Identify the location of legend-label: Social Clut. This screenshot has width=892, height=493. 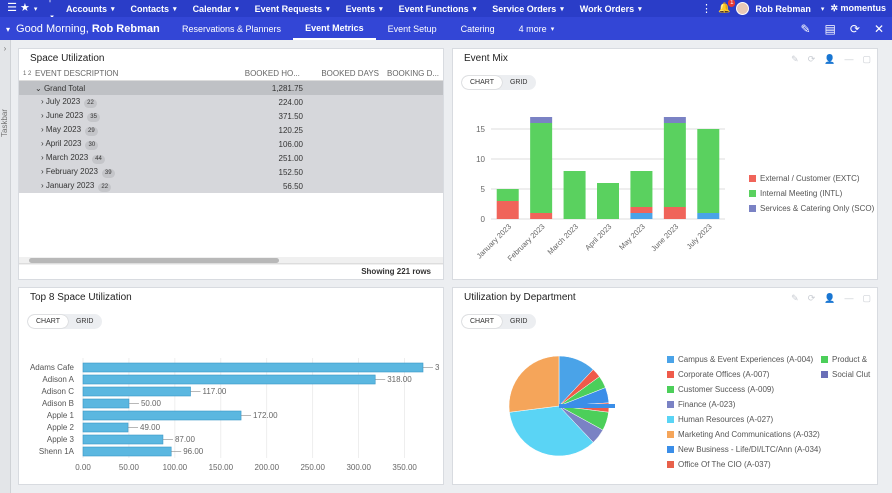
(851, 374).